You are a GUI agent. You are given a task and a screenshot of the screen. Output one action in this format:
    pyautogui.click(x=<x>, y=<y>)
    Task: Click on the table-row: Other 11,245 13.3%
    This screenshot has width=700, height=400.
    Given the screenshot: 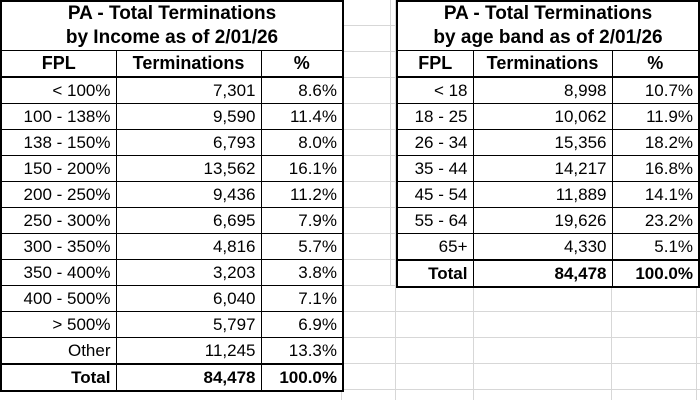 What is the action you would take?
    pyautogui.click(x=172, y=351)
    